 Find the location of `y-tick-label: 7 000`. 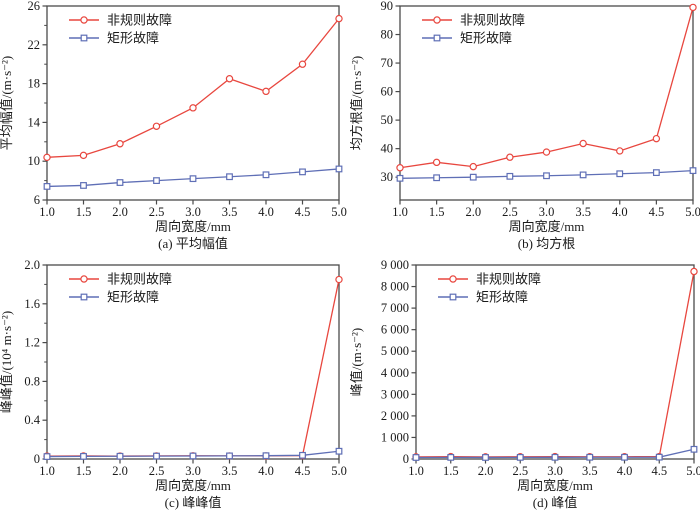

y-tick-label: 7 000 is located at coordinates (395, 308).